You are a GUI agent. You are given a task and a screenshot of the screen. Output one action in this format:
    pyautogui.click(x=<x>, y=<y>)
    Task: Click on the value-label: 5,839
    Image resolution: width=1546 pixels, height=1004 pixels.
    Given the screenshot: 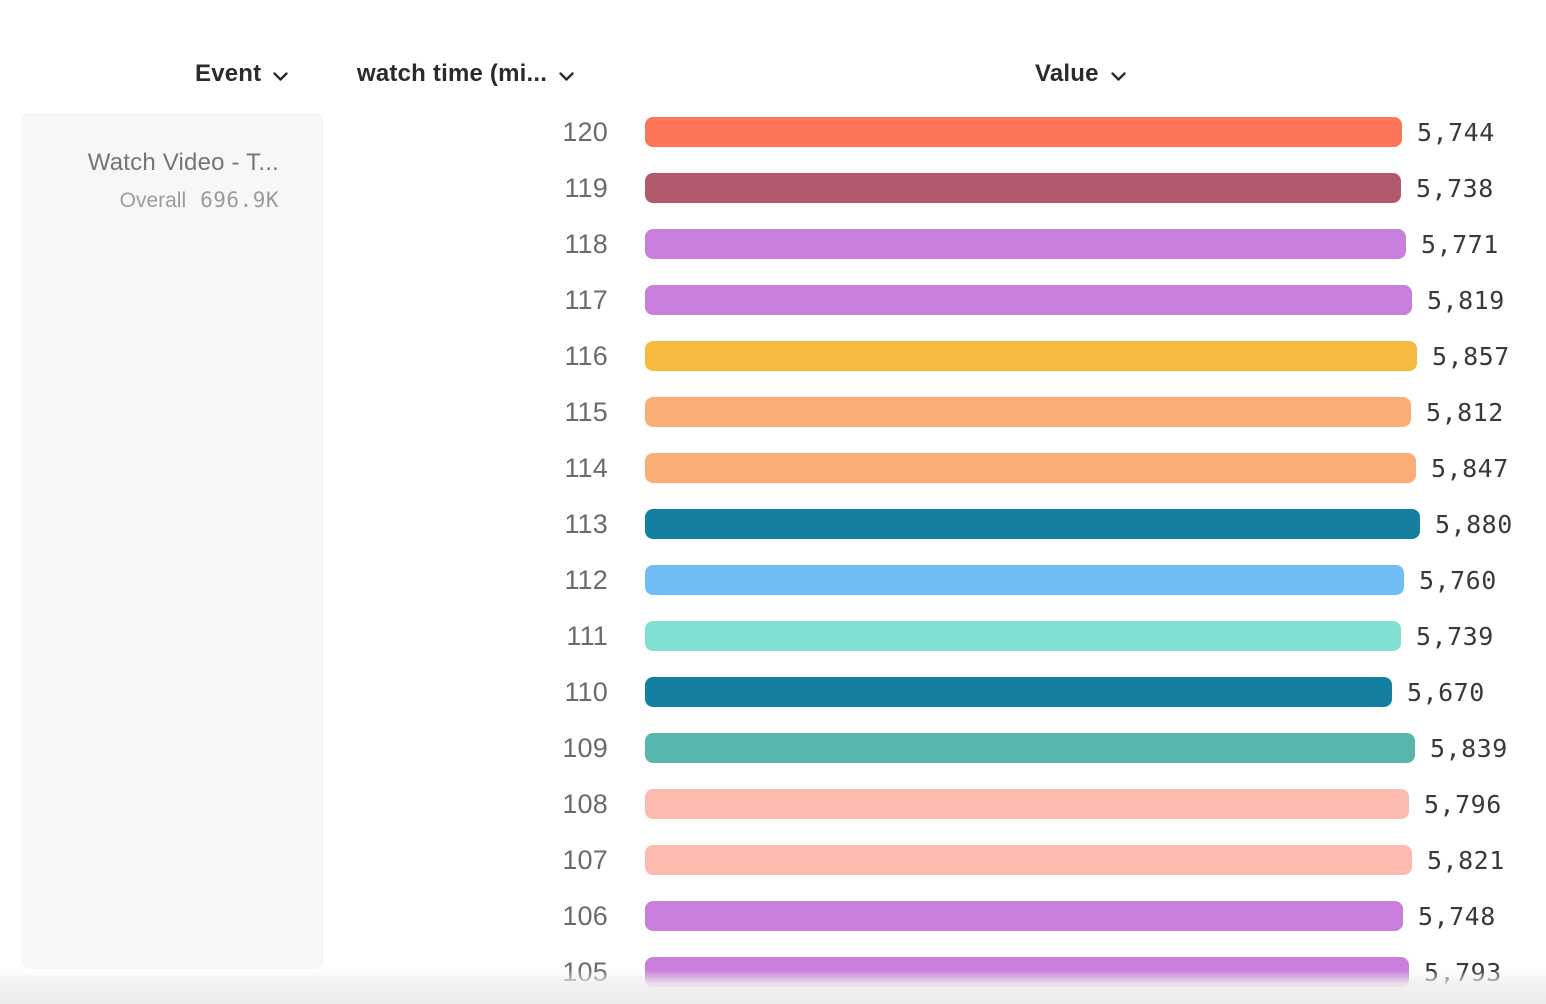 What is the action you would take?
    pyautogui.click(x=1469, y=748)
    